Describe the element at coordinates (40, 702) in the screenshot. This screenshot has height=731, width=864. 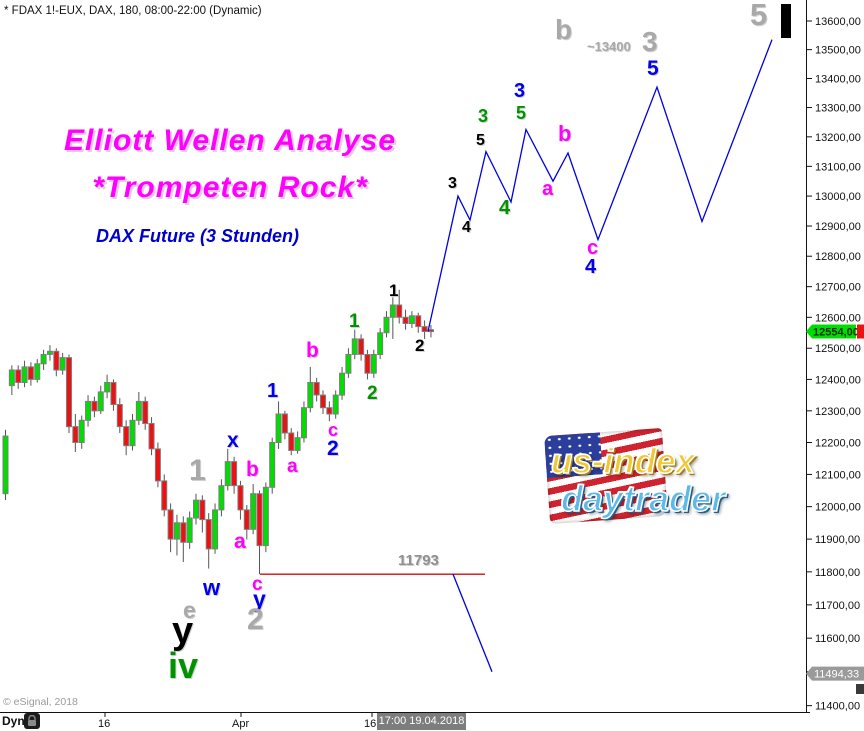
I see `copyright-note: © eSignal, 2018` at that location.